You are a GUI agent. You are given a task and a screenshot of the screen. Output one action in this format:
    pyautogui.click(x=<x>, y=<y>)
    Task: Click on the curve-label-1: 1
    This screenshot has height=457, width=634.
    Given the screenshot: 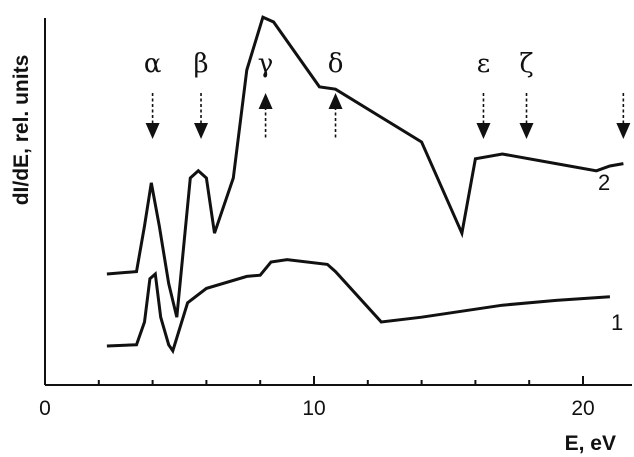 What is the action you would take?
    pyautogui.click(x=617, y=322)
    